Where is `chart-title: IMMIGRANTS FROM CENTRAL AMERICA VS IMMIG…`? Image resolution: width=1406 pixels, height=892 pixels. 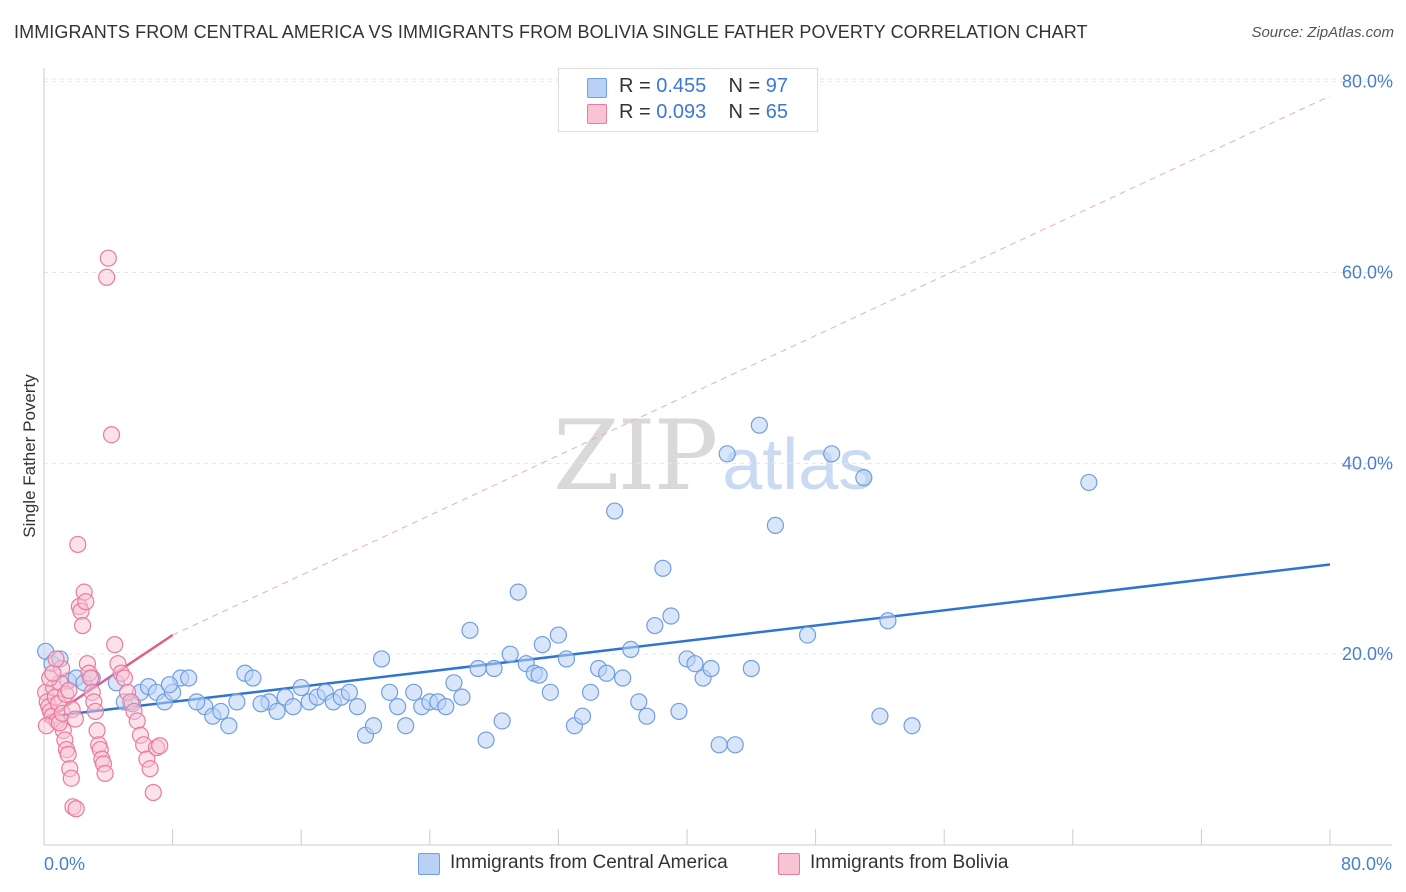
chart-title: IMMIGRANTS FROM CENTRAL AMERICA VS IMMIG… is located at coordinates (551, 32).